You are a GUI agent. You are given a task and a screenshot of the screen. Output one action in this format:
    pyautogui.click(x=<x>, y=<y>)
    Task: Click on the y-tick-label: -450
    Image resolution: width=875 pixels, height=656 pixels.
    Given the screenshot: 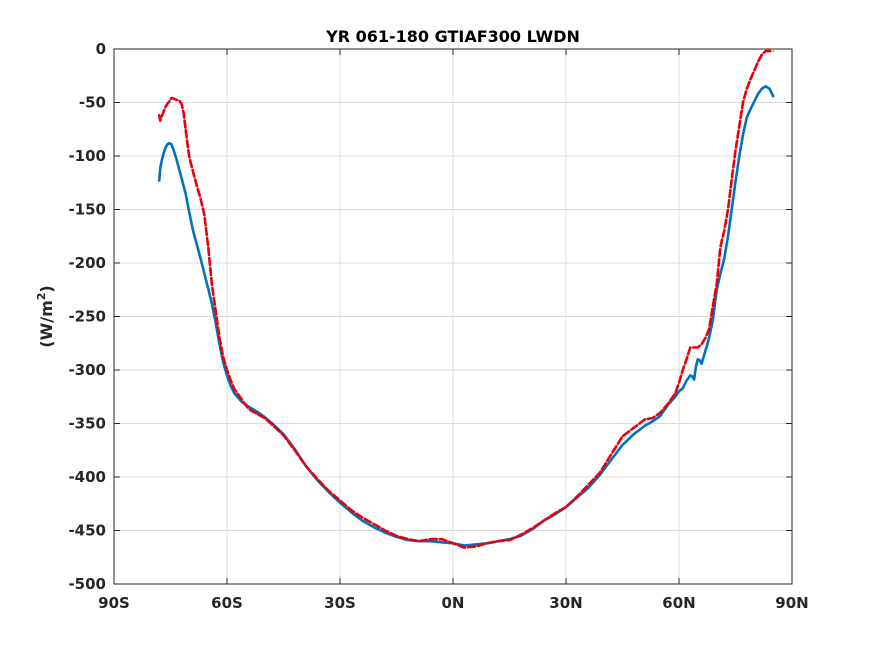 What is the action you would take?
    pyautogui.click(x=87, y=531)
    